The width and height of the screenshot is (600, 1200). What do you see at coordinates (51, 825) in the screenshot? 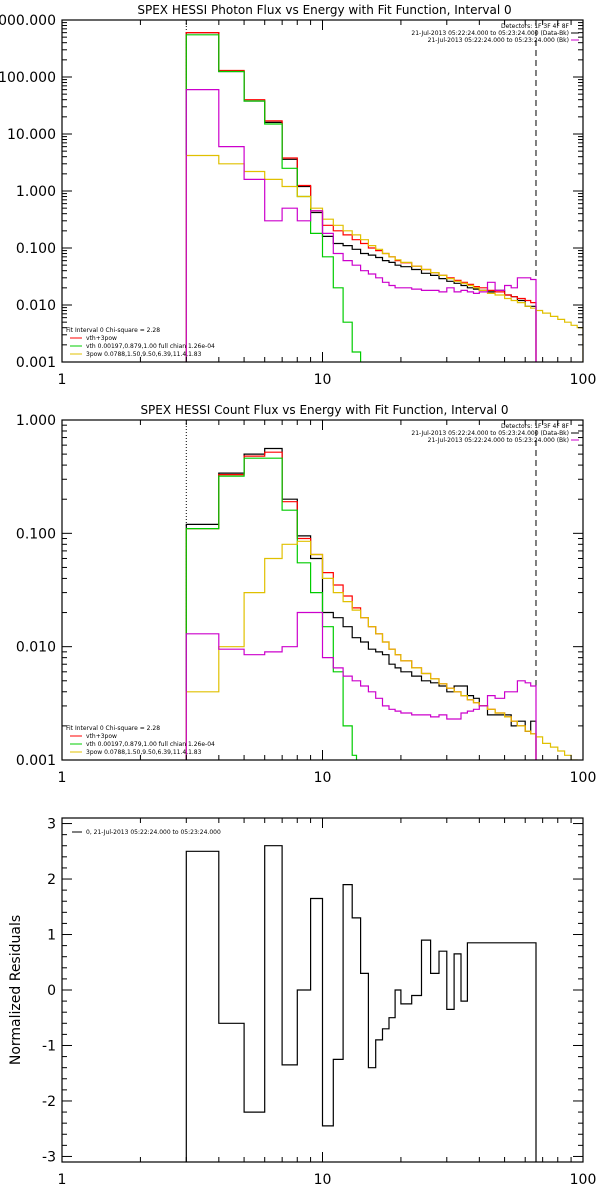
I see `y-tick-label: 3` at bounding box center [51, 825].